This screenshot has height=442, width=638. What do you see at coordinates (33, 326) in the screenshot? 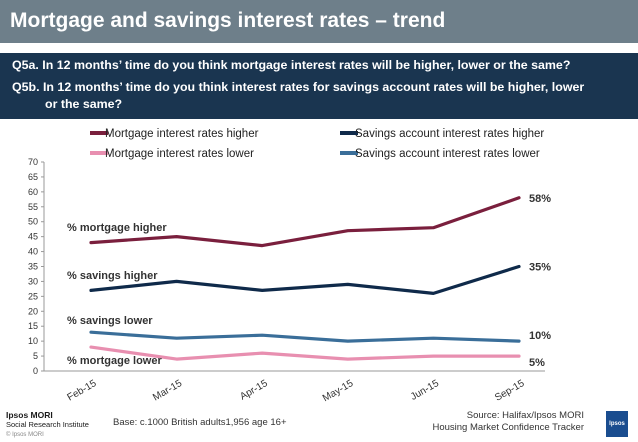
I see `y-tick-label: 15` at bounding box center [33, 326].